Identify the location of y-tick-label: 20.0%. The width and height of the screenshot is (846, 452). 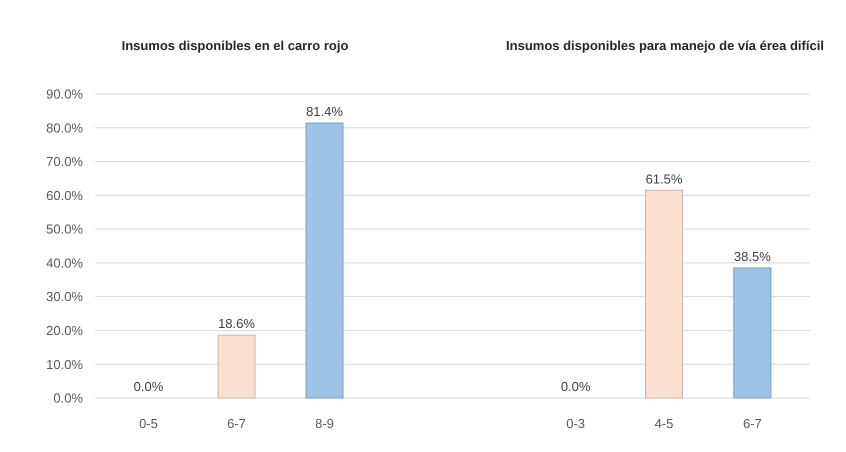
(65, 330).